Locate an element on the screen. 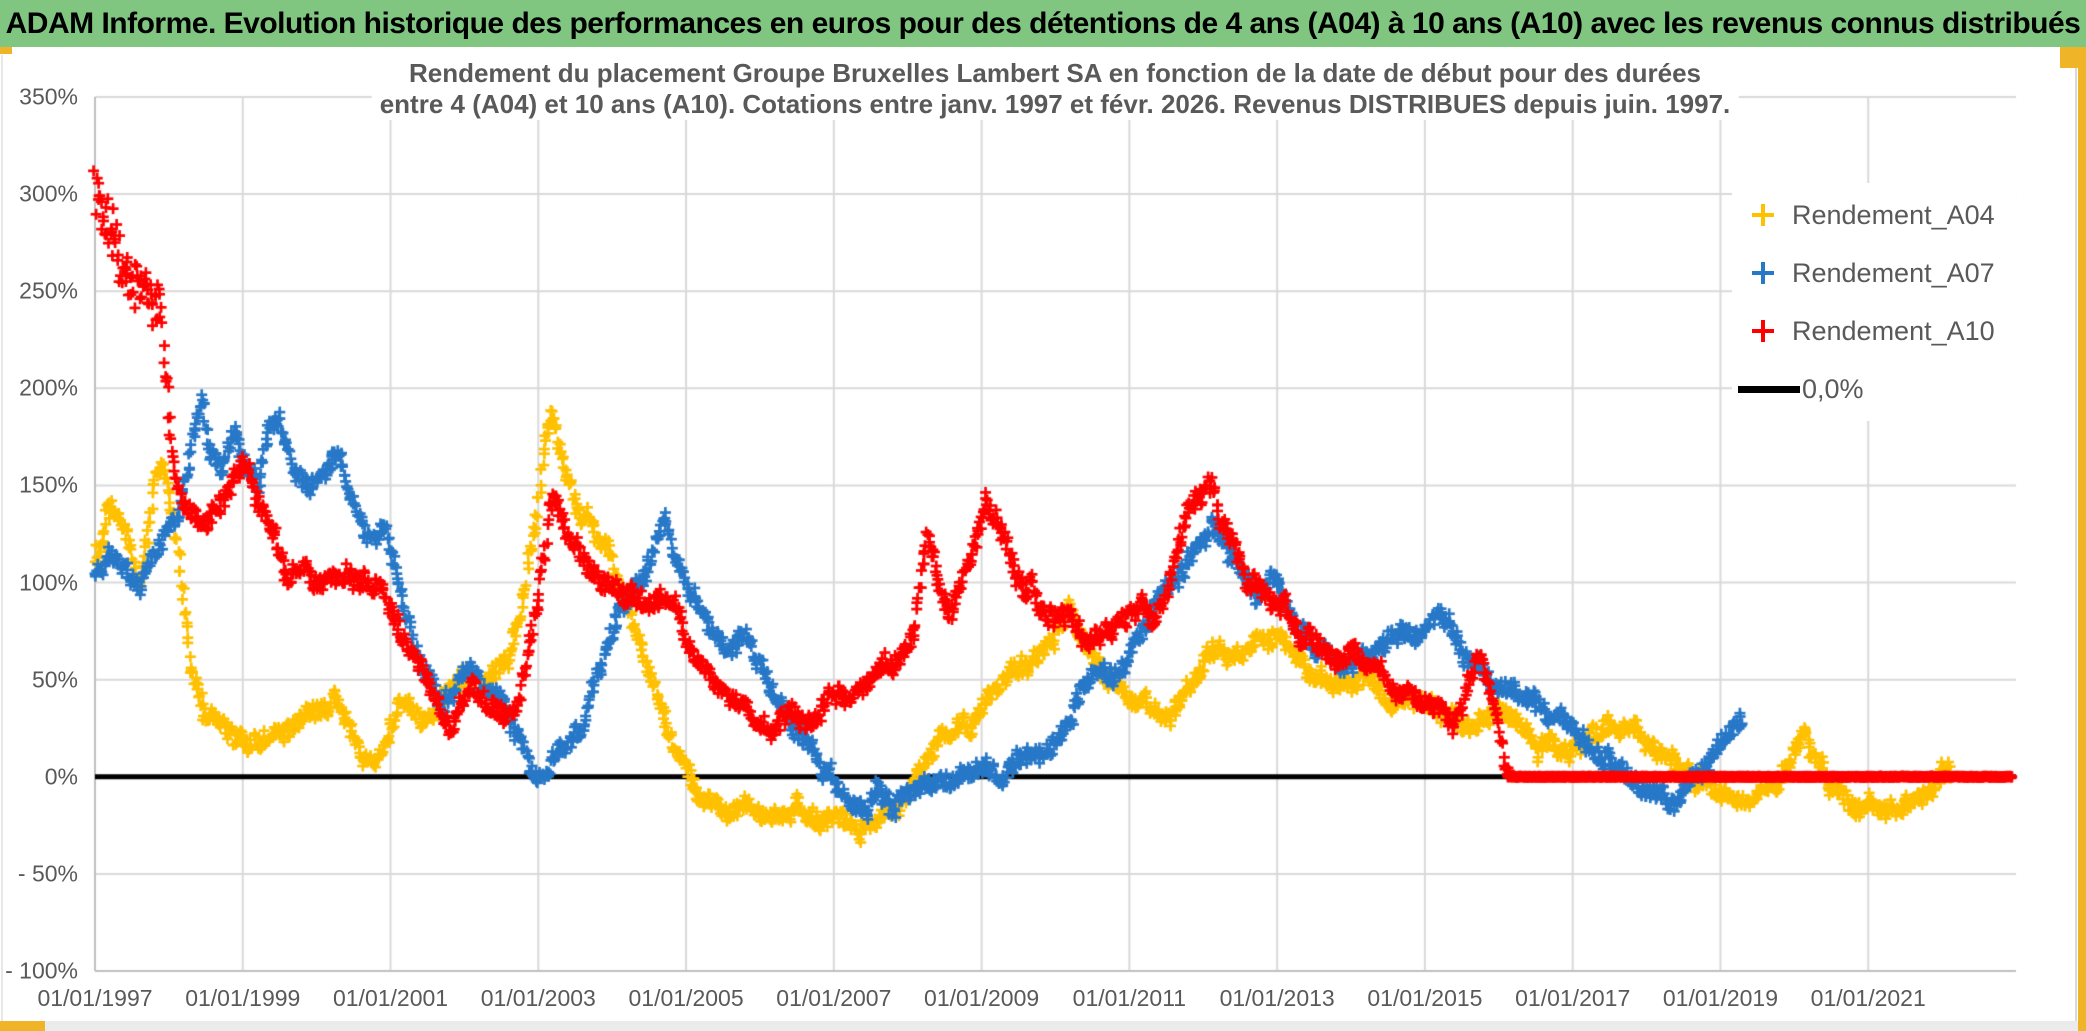 Image resolution: width=2086 pixels, height=1031 pixels. x-axis-tick-label: 01/01/2017 is located at coordinates (1573, 998).